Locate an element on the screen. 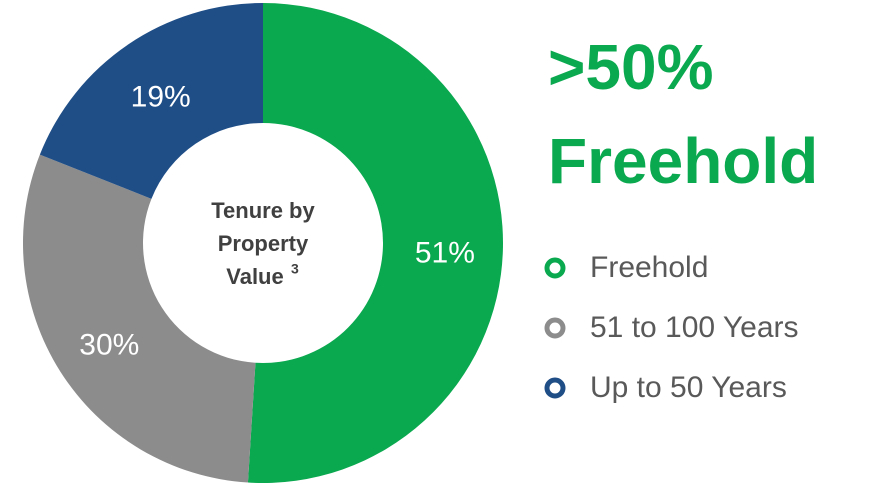 The width and height of the screenshot is (884, 484). center-label: Value is located at coordinates (254, 276).